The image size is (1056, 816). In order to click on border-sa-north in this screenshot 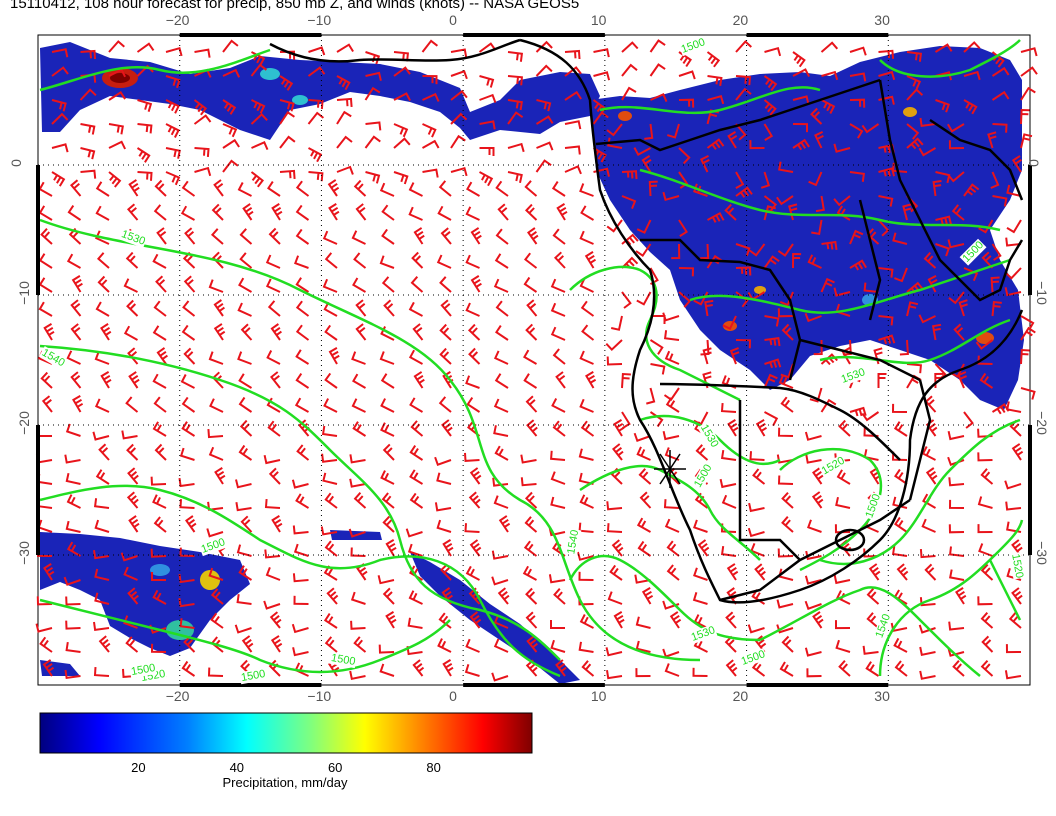, I will do `click(815, 550)`.